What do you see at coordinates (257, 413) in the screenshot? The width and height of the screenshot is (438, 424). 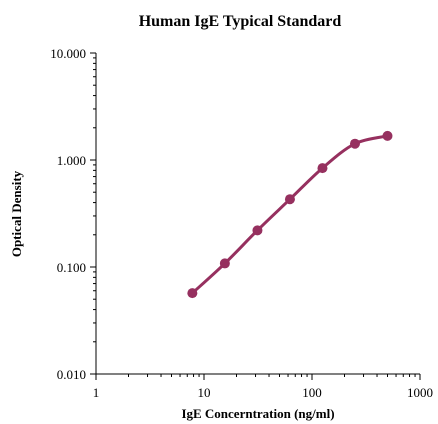 I see `x-axis-label: IgE Concerntration (ng/ml)` at bounding box center [257, 413].